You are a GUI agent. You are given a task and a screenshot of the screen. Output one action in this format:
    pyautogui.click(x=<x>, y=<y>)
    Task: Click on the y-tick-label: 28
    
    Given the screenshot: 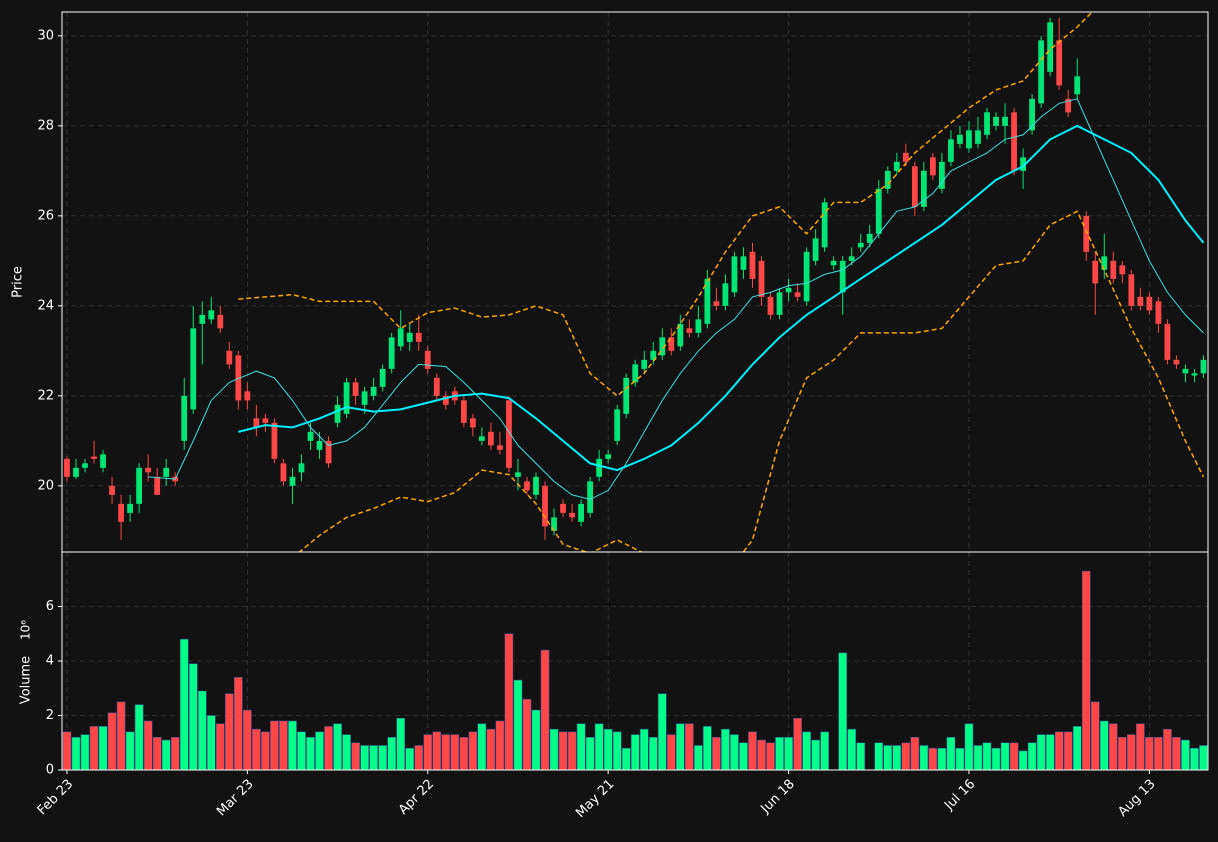 What is the action you would take?
    pyautogui.click(x=45, y=125)
    